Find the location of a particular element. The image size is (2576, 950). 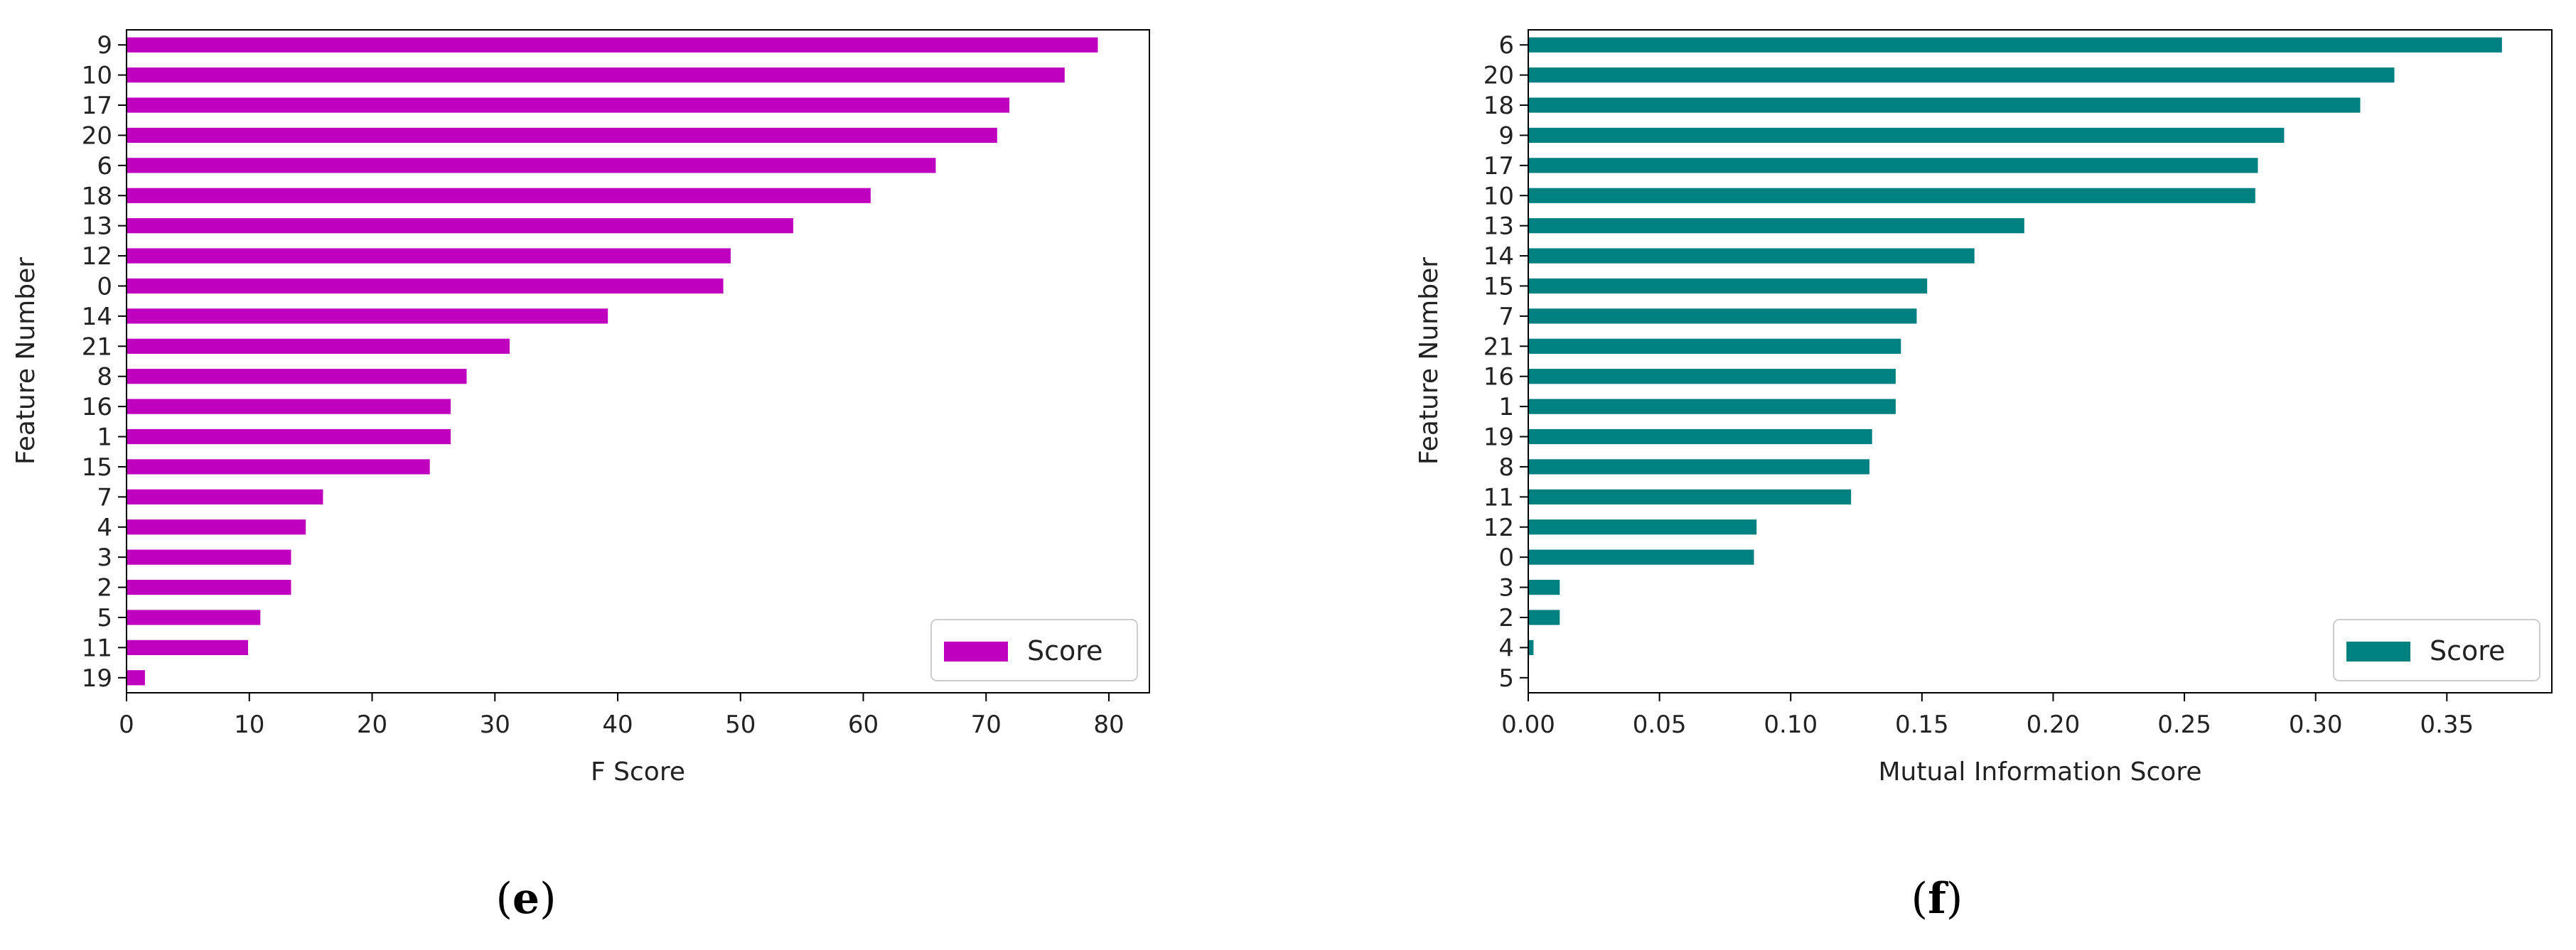

y-tick-label: 13 is located at coordinates (1498, 226).